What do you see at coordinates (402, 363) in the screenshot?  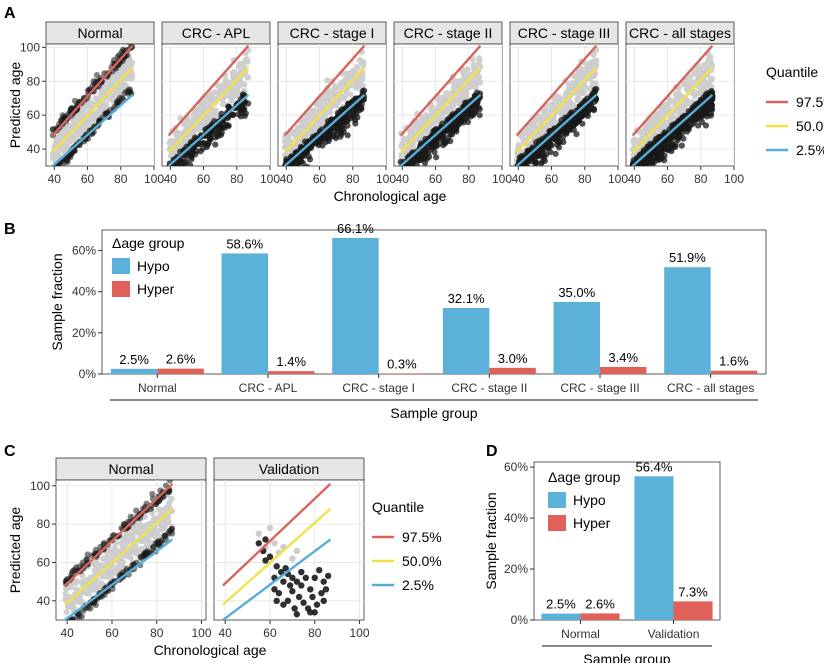 I see `bar-value-label: 0.3%` at bounding box center [402, 363].